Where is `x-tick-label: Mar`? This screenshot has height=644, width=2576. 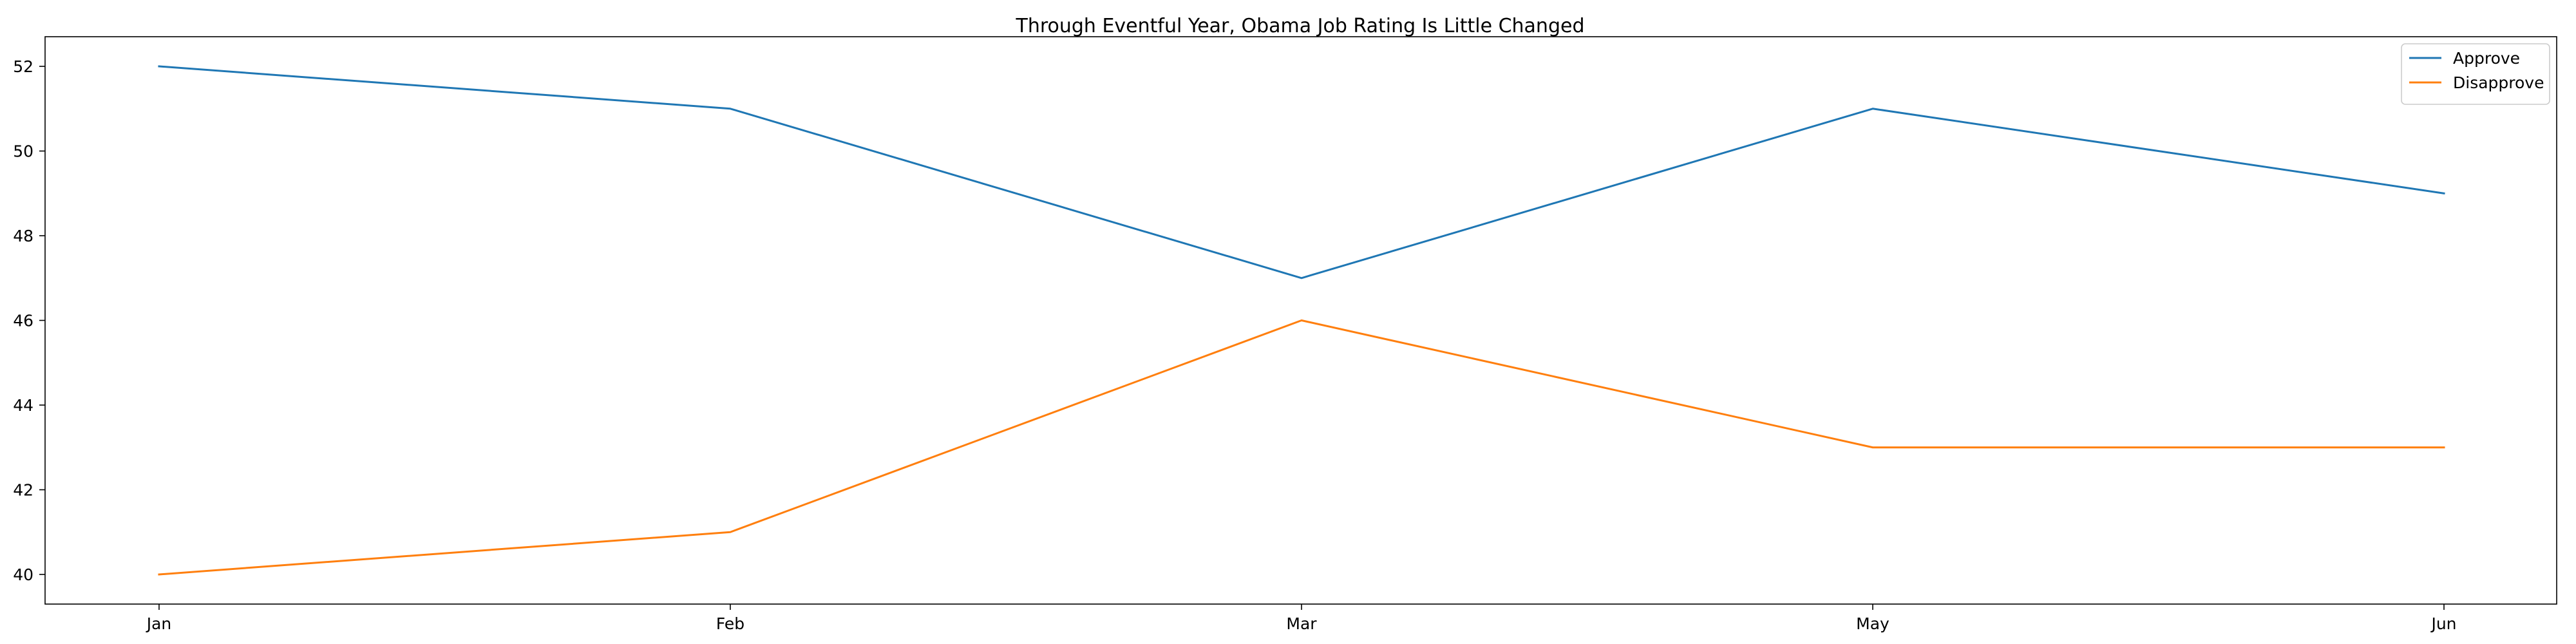 x-tick-label: Mar is located at coordinates (1301, 623).